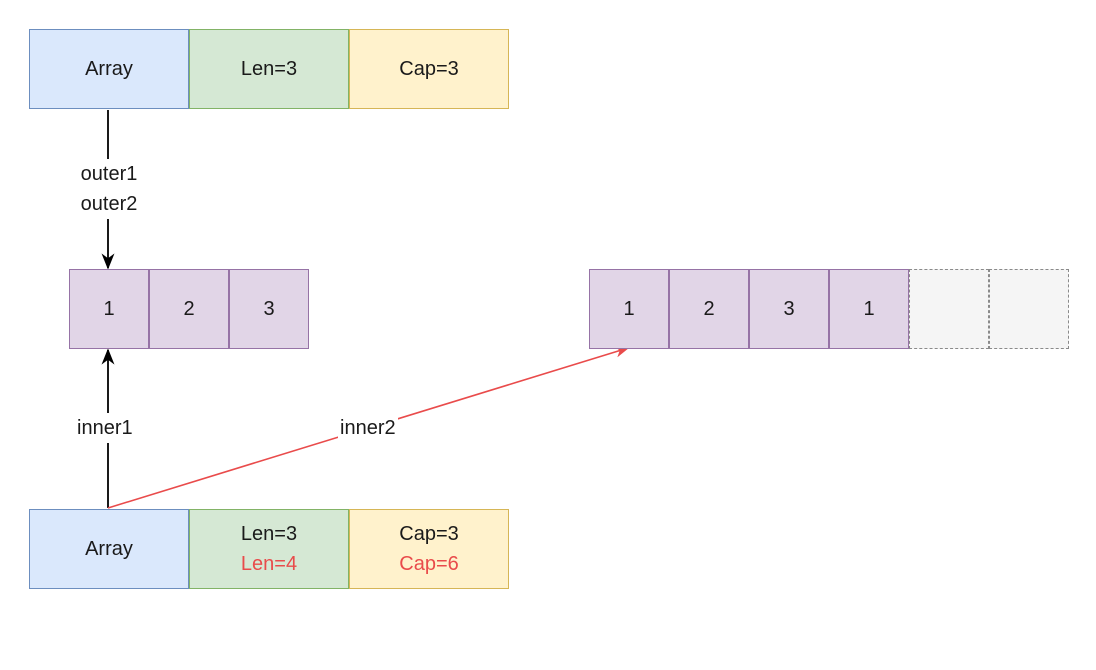 The height and width of the screenshot is (670, 1096). I want to click on original-array-value: 1, so click(109, 309).